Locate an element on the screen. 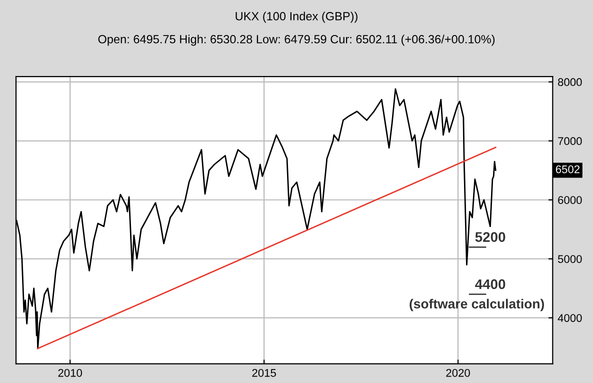  x-tick-label: 2020 is located at coordinates (458, 373).